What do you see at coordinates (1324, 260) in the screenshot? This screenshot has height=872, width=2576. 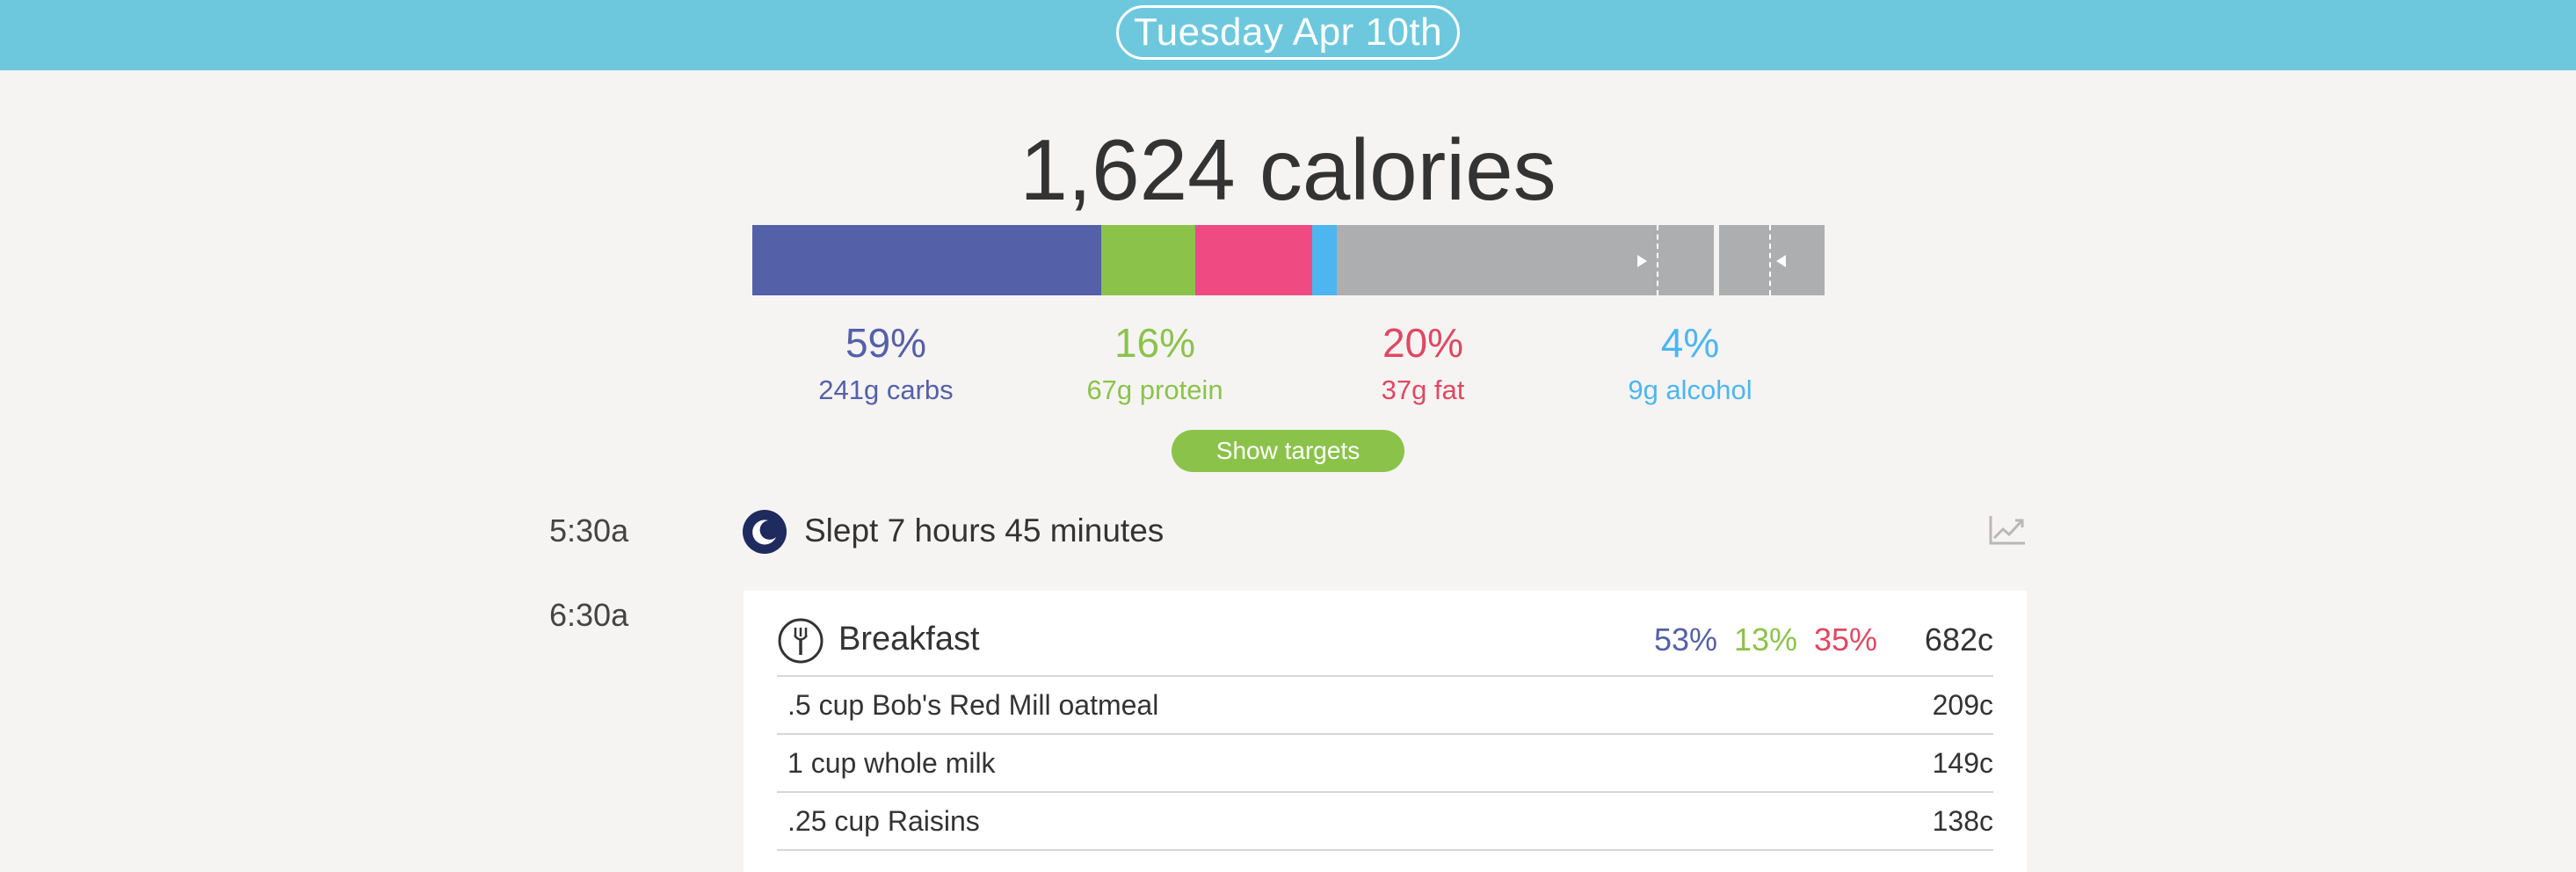 I see `macro-bar-alcohol` at bounding box center [1324, 260].